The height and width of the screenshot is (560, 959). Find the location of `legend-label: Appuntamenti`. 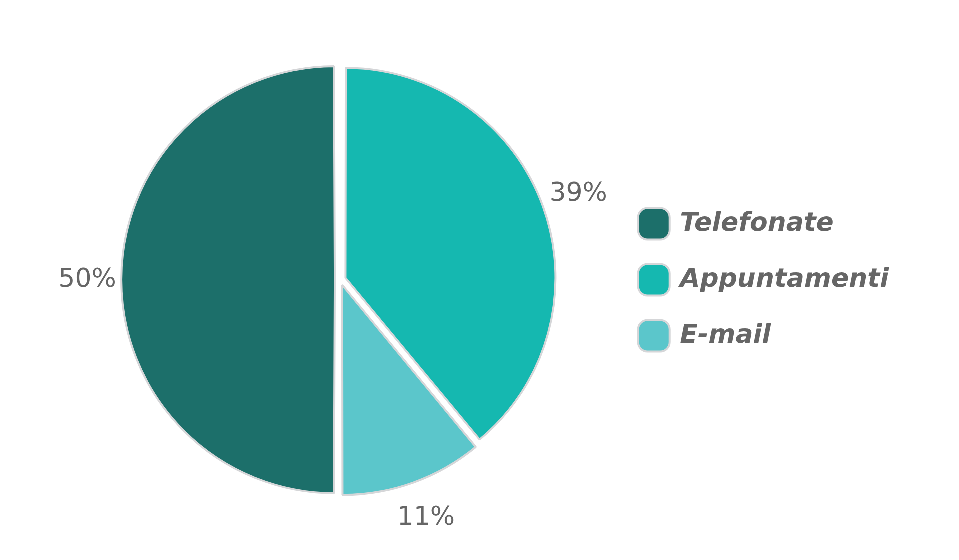

legend-label: Appuntamenti is located at coordinates (784, 279).